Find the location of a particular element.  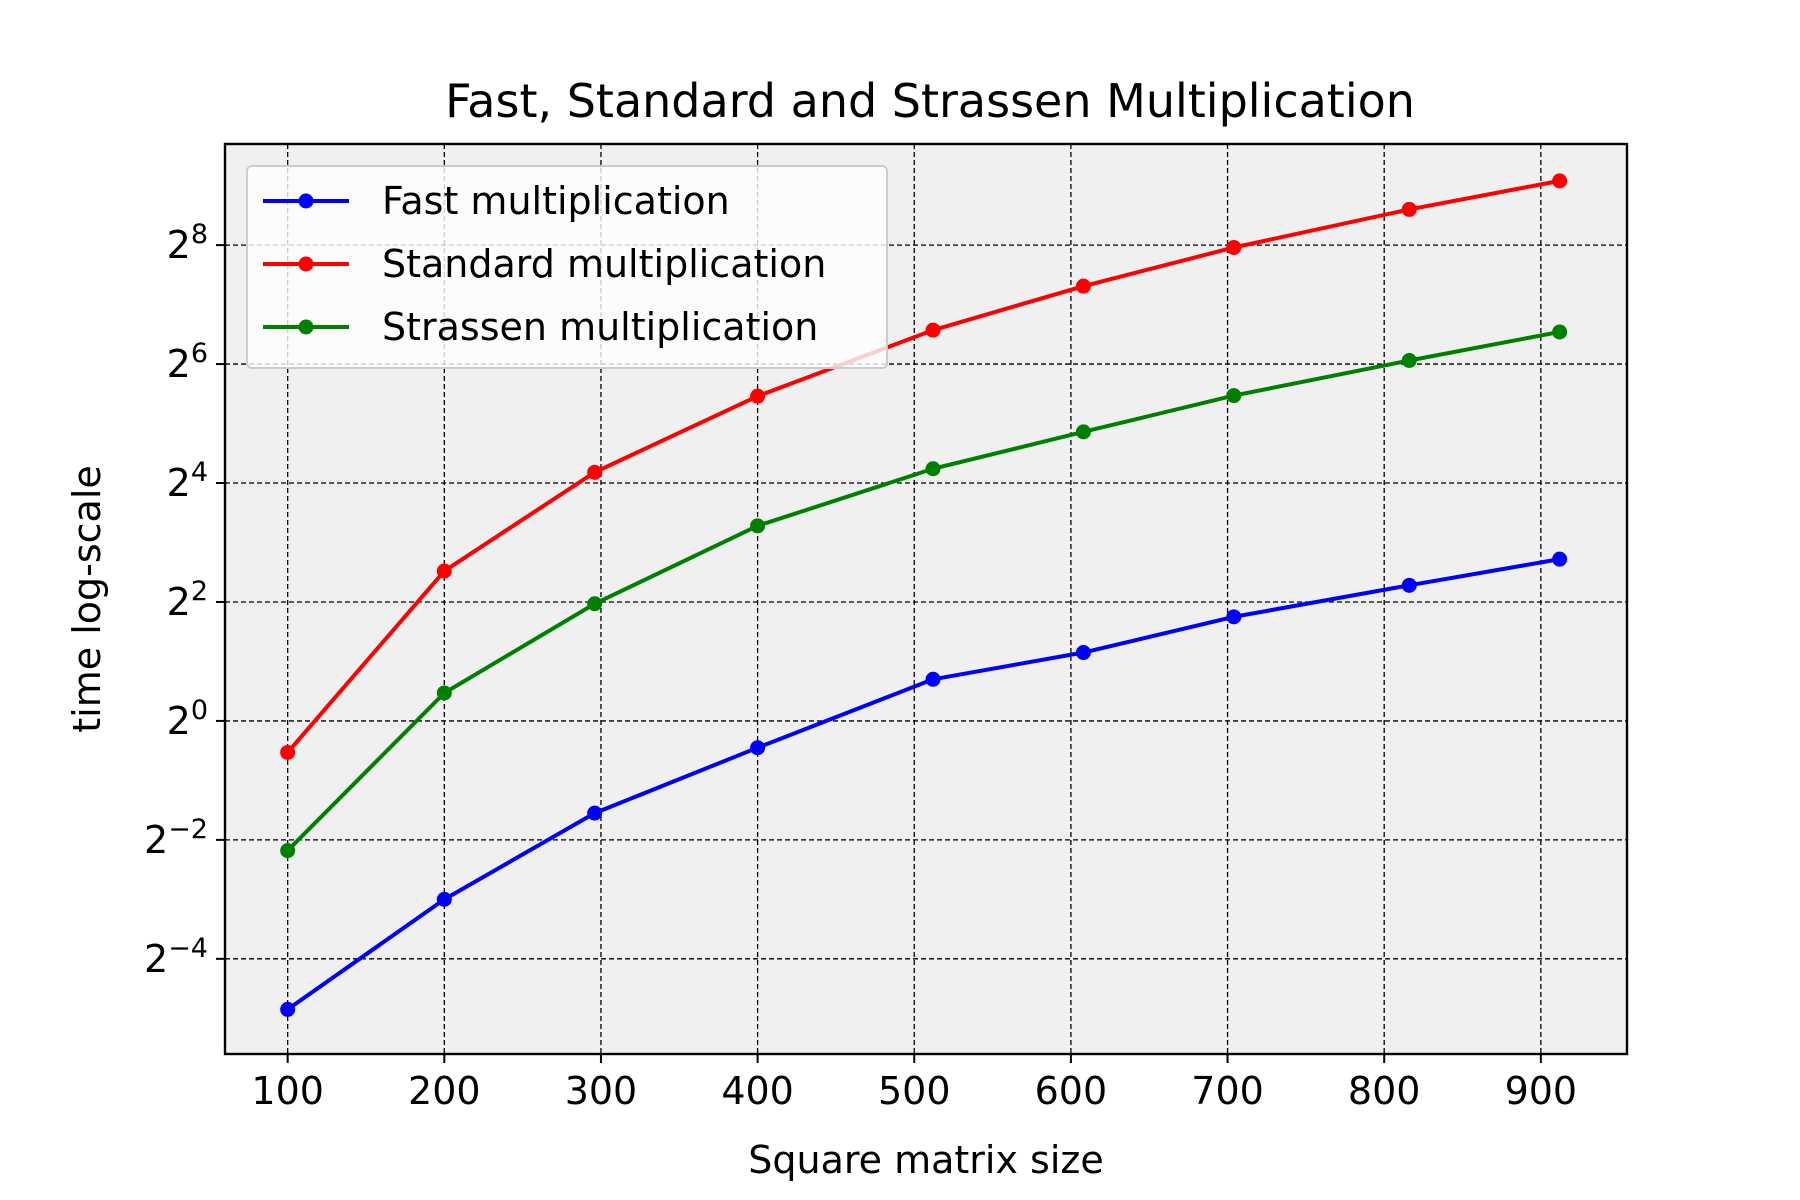

x-tick-label: 500 is located at coordinates (914, 1091).